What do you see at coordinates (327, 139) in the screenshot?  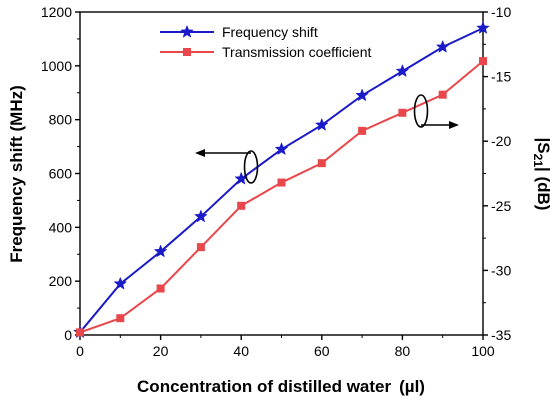 I see `annotations` at bounding box center [327, 139].